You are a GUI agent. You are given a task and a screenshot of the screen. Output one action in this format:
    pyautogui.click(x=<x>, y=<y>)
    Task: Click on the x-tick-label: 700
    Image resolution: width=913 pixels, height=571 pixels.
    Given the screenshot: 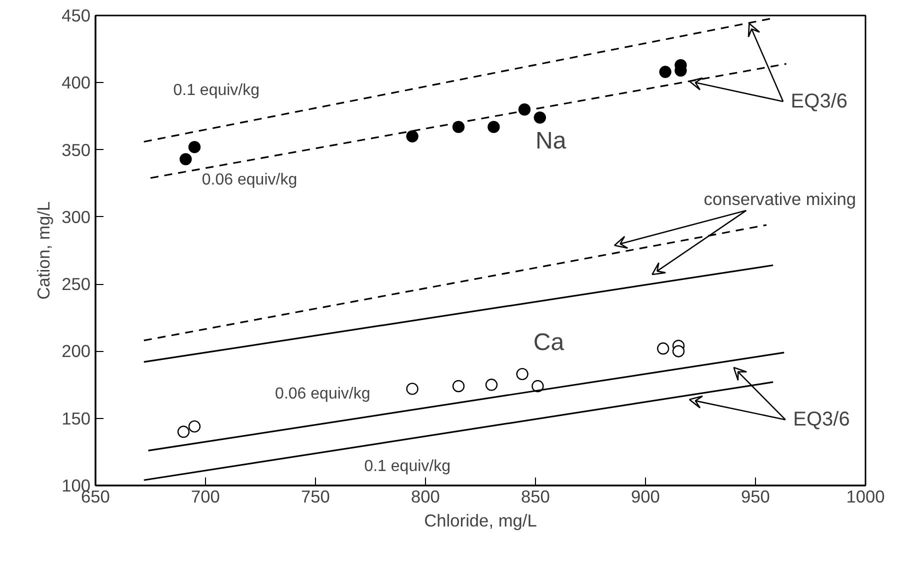 What is the action you would take?
    pyautogui.click(x=205, y=496)
    